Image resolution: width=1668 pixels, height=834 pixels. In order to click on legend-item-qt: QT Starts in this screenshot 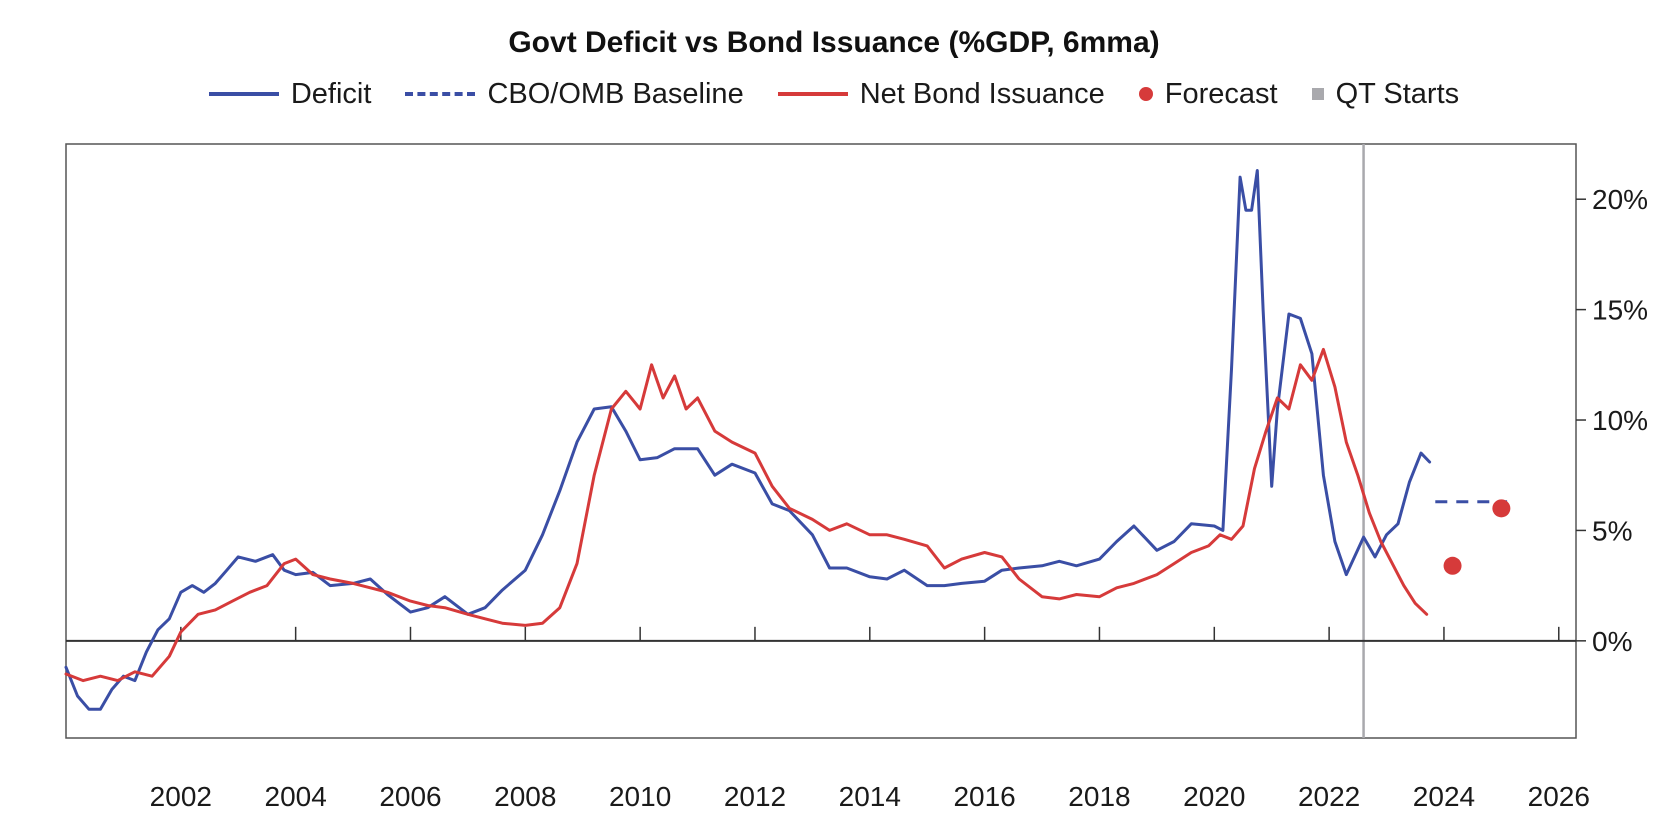, I will do `click(1385, 94)`.